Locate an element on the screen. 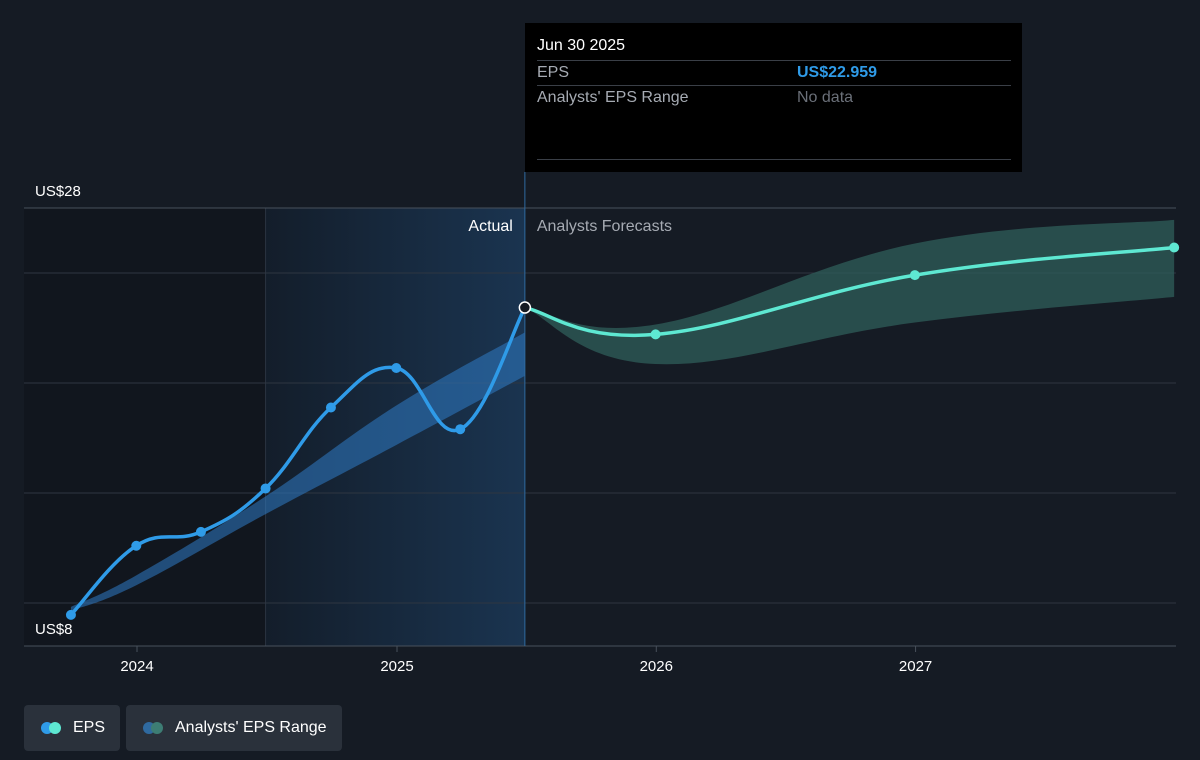 The height and width of the screenshot is (760, 1200). x-tick-label: 2027 is located at coordinates (915, 666).